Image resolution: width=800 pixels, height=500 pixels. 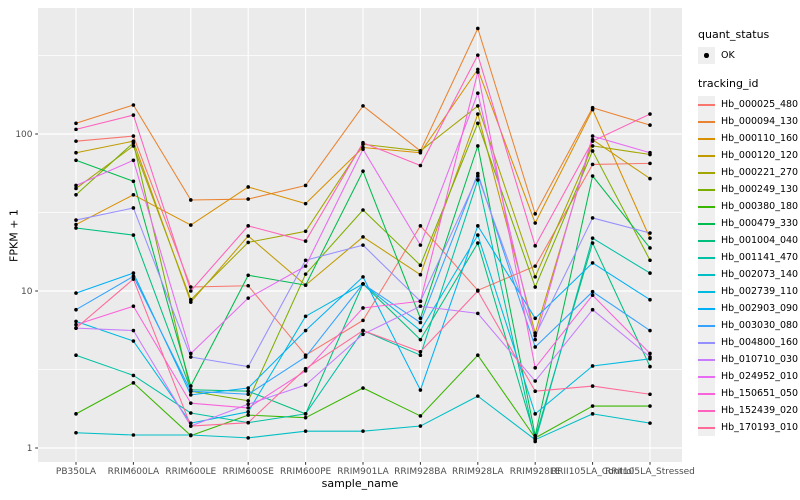 What do you see at coordinates (706, 55) in the screenshot?
I see `ok-point-icon` at bounding box center [706, 55].